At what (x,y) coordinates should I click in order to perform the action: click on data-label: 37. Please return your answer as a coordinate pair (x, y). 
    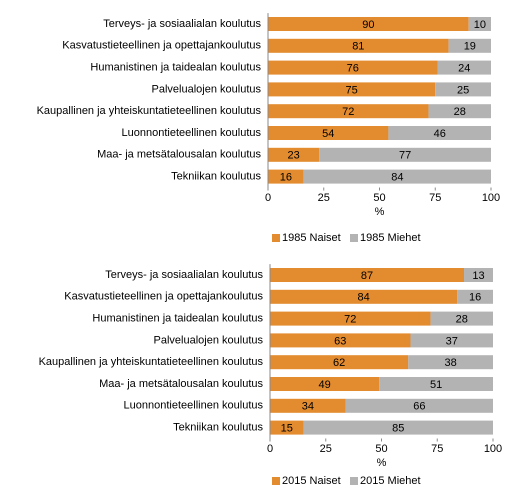
    Looking at the image, I should click on (452, 341).